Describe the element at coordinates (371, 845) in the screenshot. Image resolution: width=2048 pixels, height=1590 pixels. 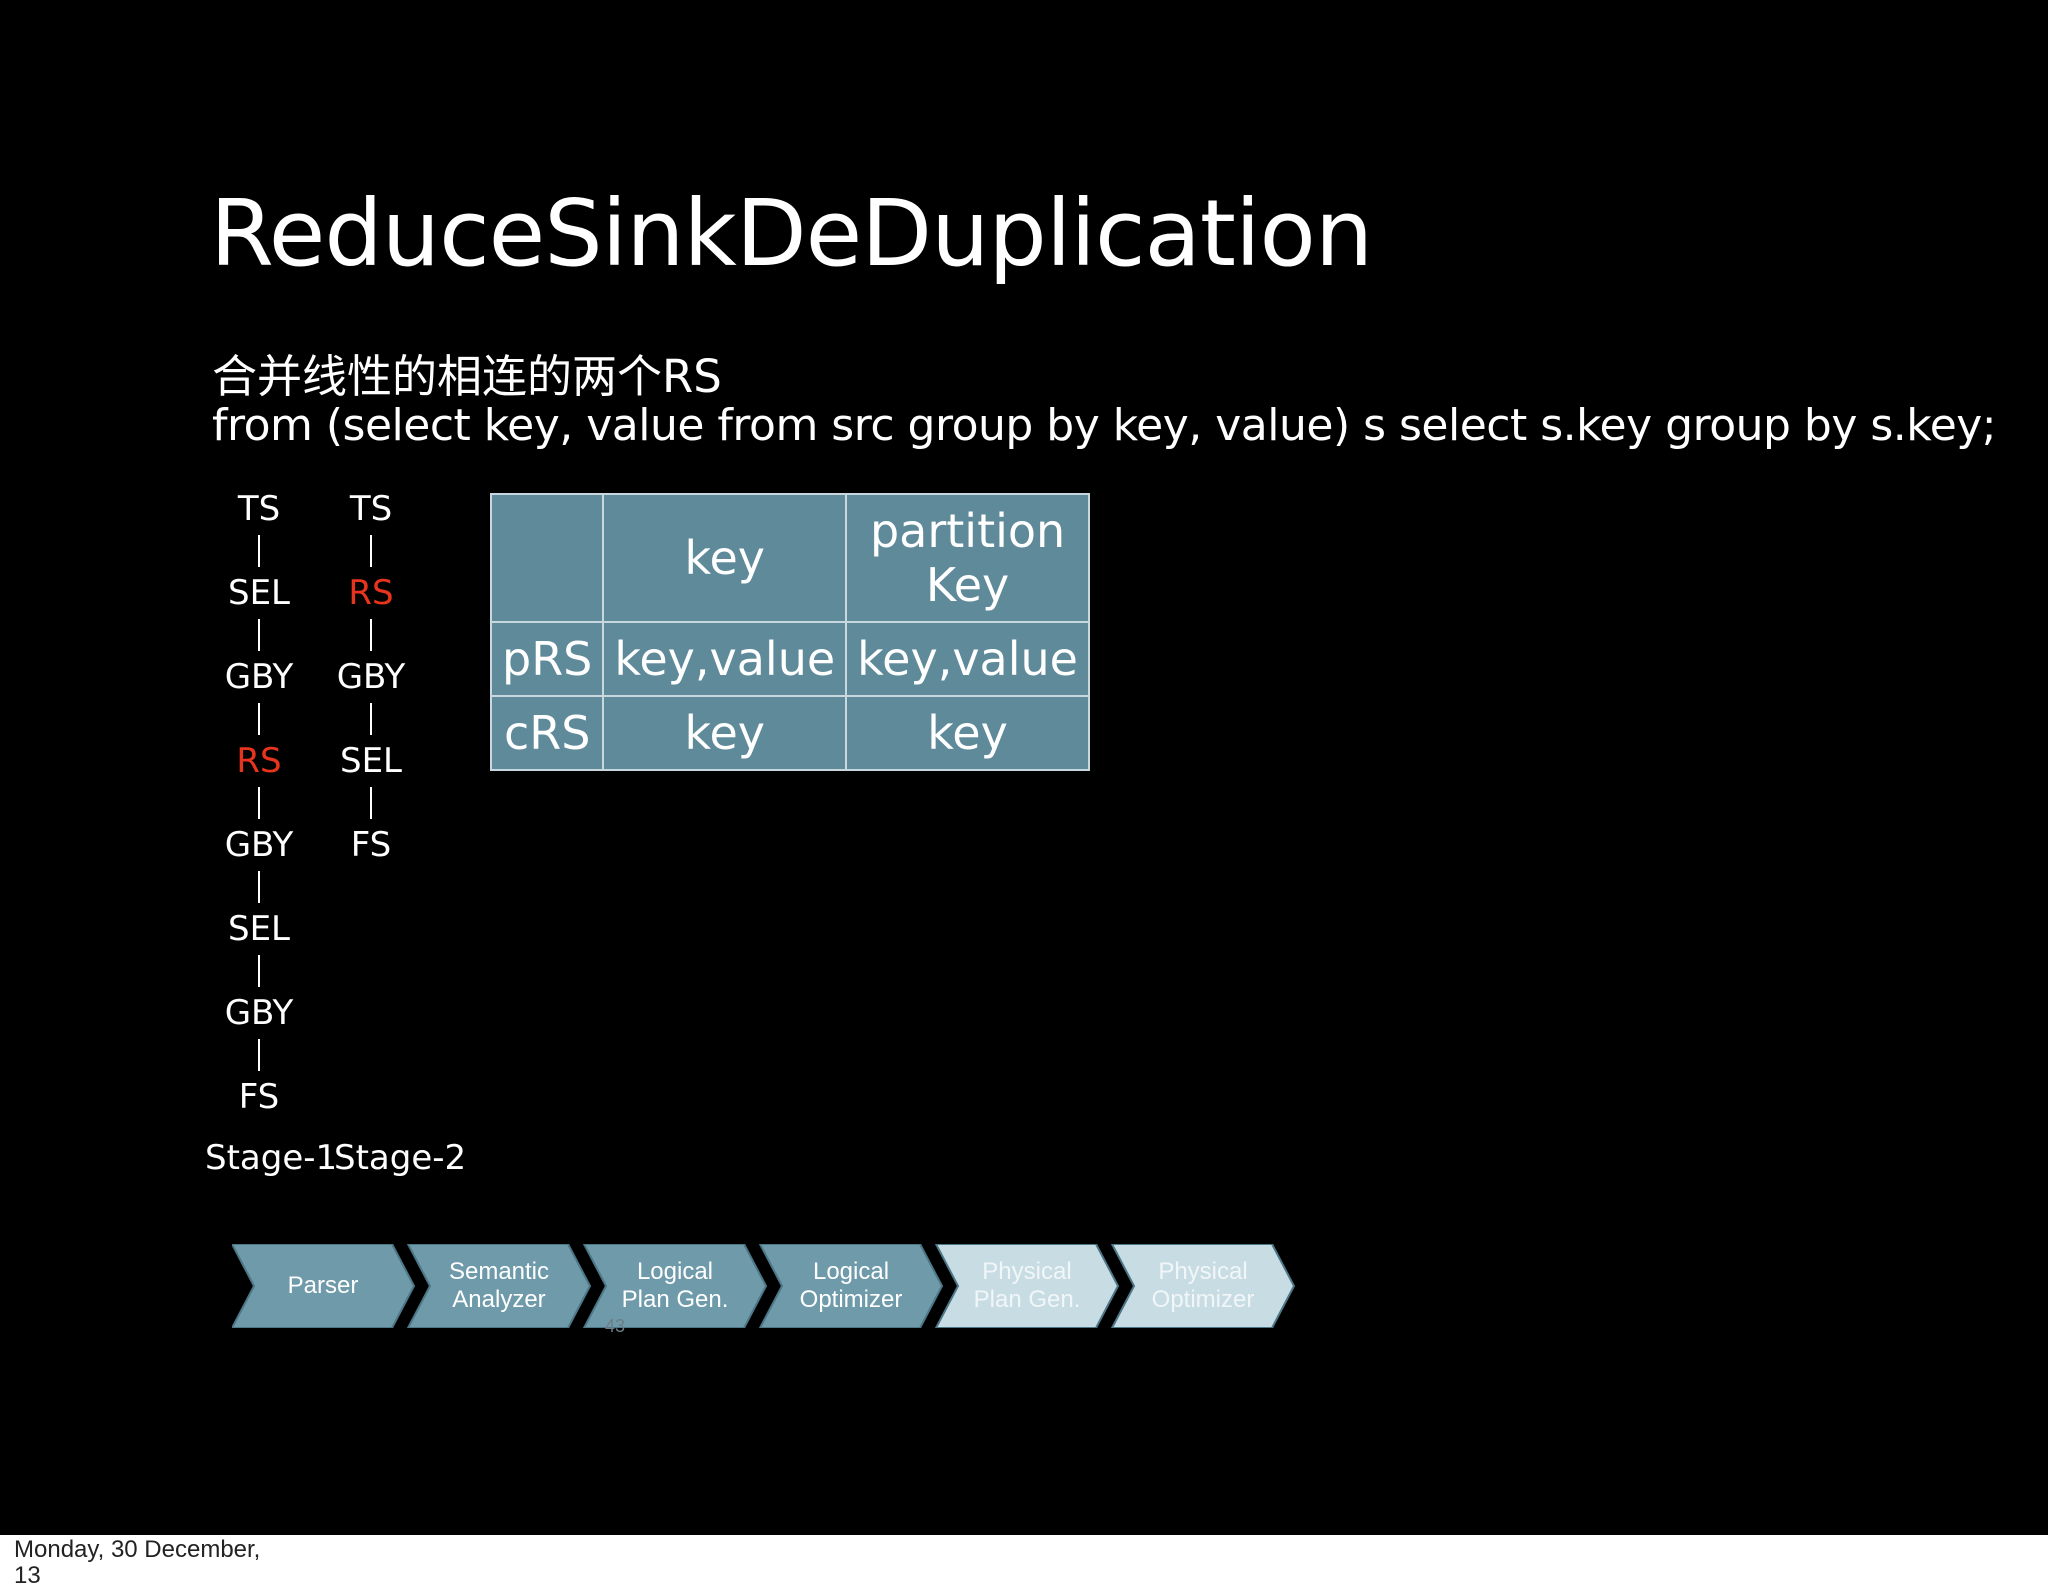
I see `stage2-node-fs: FS` at that location.